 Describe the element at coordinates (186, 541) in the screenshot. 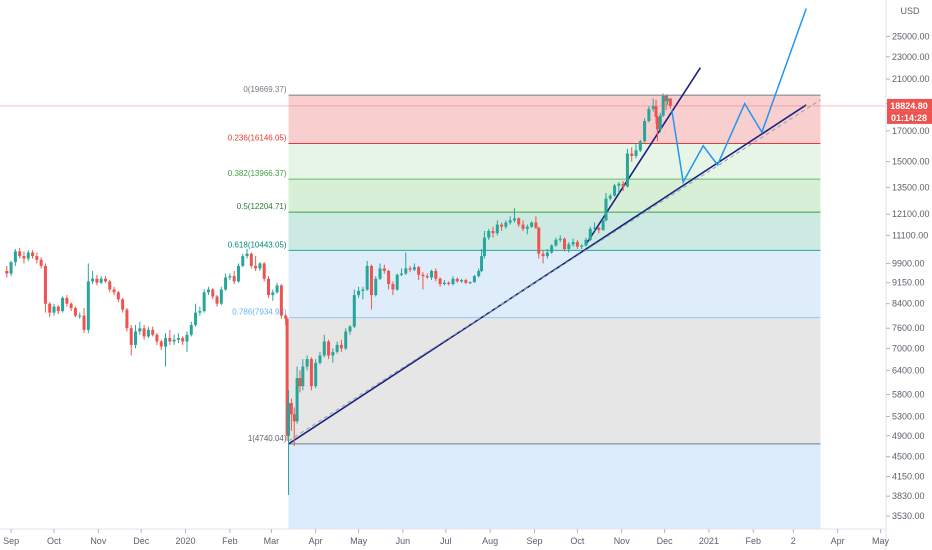

I see `time-tick-label: 2020` at that location.